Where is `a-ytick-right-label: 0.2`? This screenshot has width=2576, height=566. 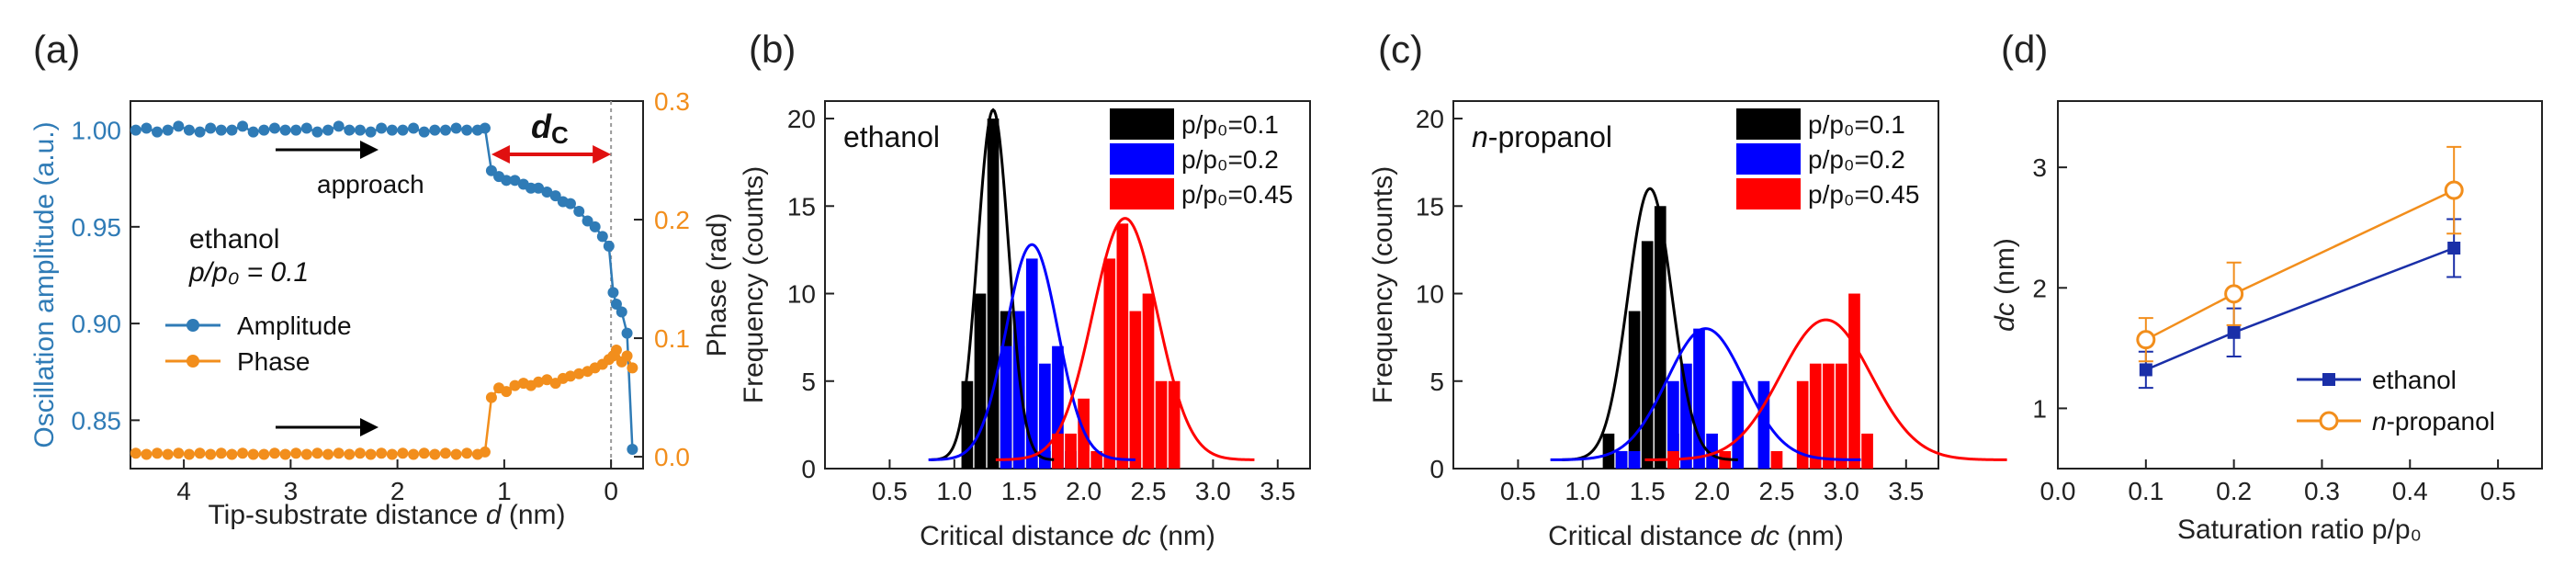 a-ytick-right-label: 0.2 is located at coordinates (672, 220).